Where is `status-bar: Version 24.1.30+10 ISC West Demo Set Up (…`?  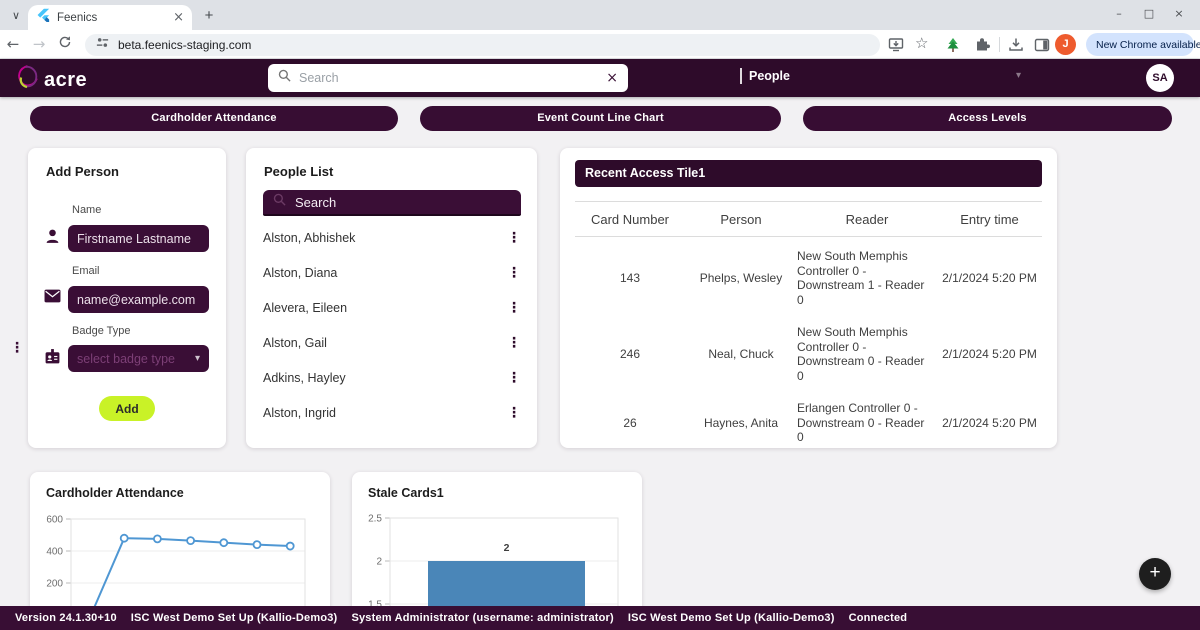
status-bar: Version 24.1.30+10 ISC West Demo Set Up (… is located at coordinates (600, 618).